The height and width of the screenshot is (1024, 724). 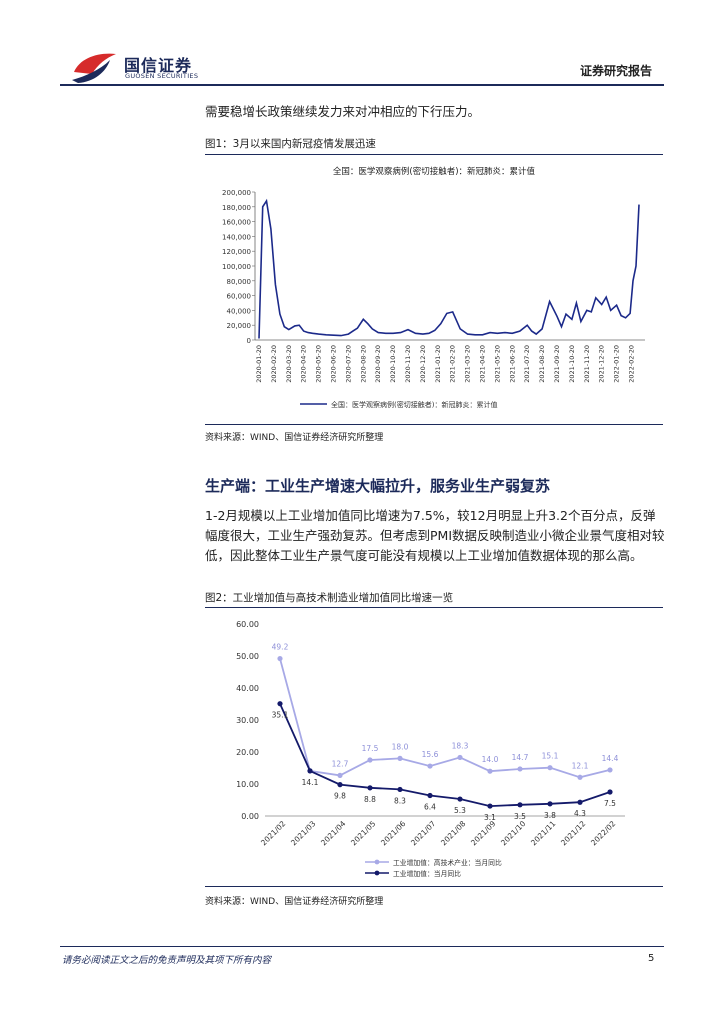 What do you see at coordinates (362, 85) in the screenshot?
I see `header-rule` at bounding box center [362, 85].